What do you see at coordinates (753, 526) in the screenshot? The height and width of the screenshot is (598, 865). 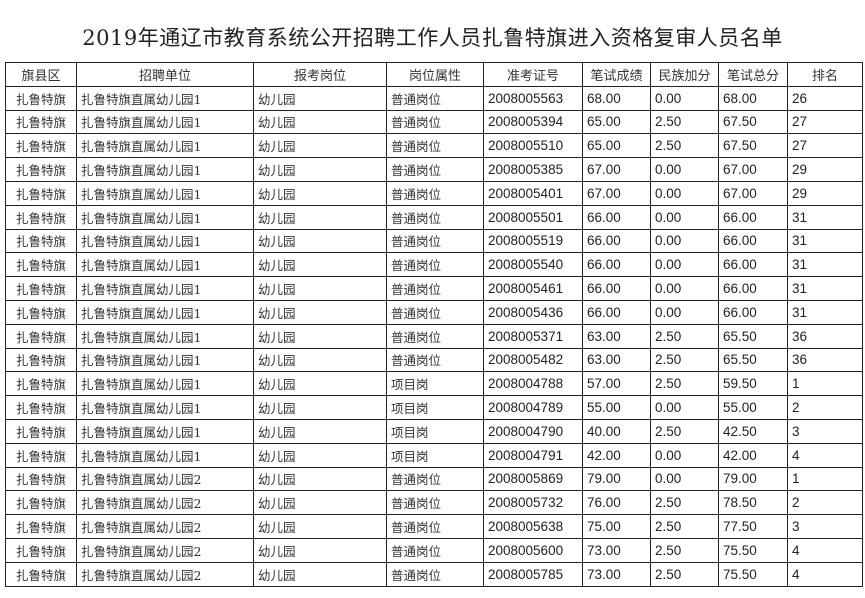 I see `cell-total-score: 77.50` at bounding box center [753, 526].